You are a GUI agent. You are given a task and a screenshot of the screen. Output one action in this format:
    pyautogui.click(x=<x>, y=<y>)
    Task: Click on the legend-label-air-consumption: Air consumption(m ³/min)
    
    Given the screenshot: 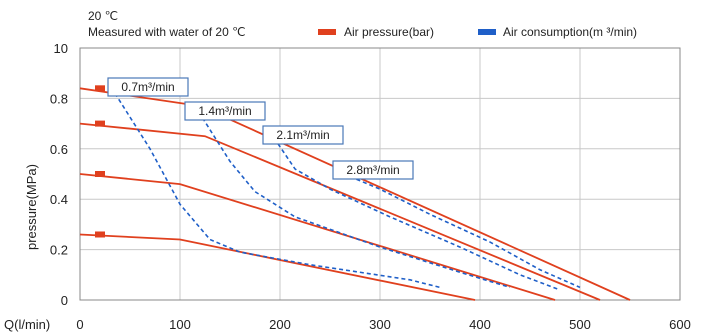 What is the action you would take?
    pyautogui.click(x=570, y=32)
    